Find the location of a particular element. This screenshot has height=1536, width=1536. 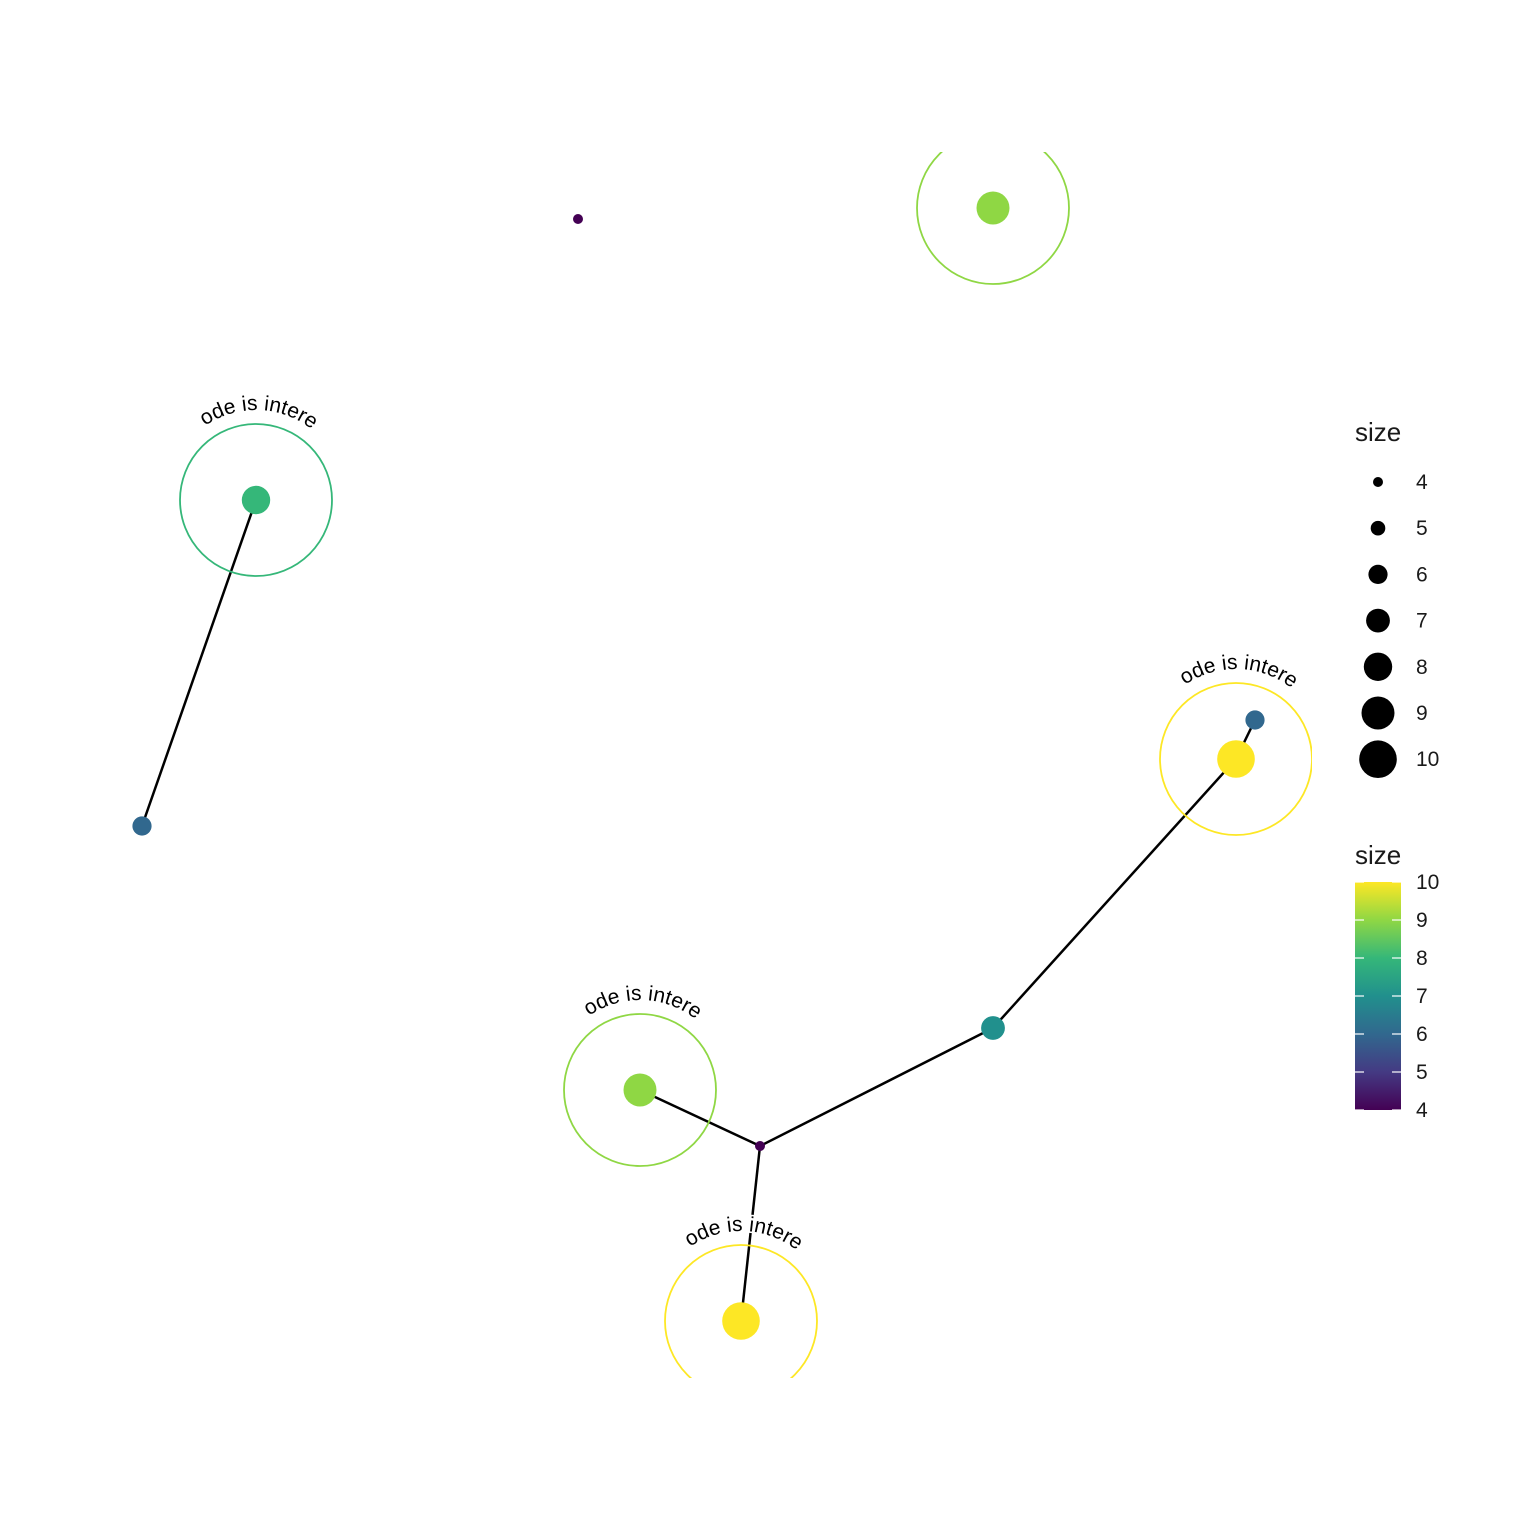

size-legend: size 4 5 6 7 8 9 10 is located at coordinates (1397, 597).